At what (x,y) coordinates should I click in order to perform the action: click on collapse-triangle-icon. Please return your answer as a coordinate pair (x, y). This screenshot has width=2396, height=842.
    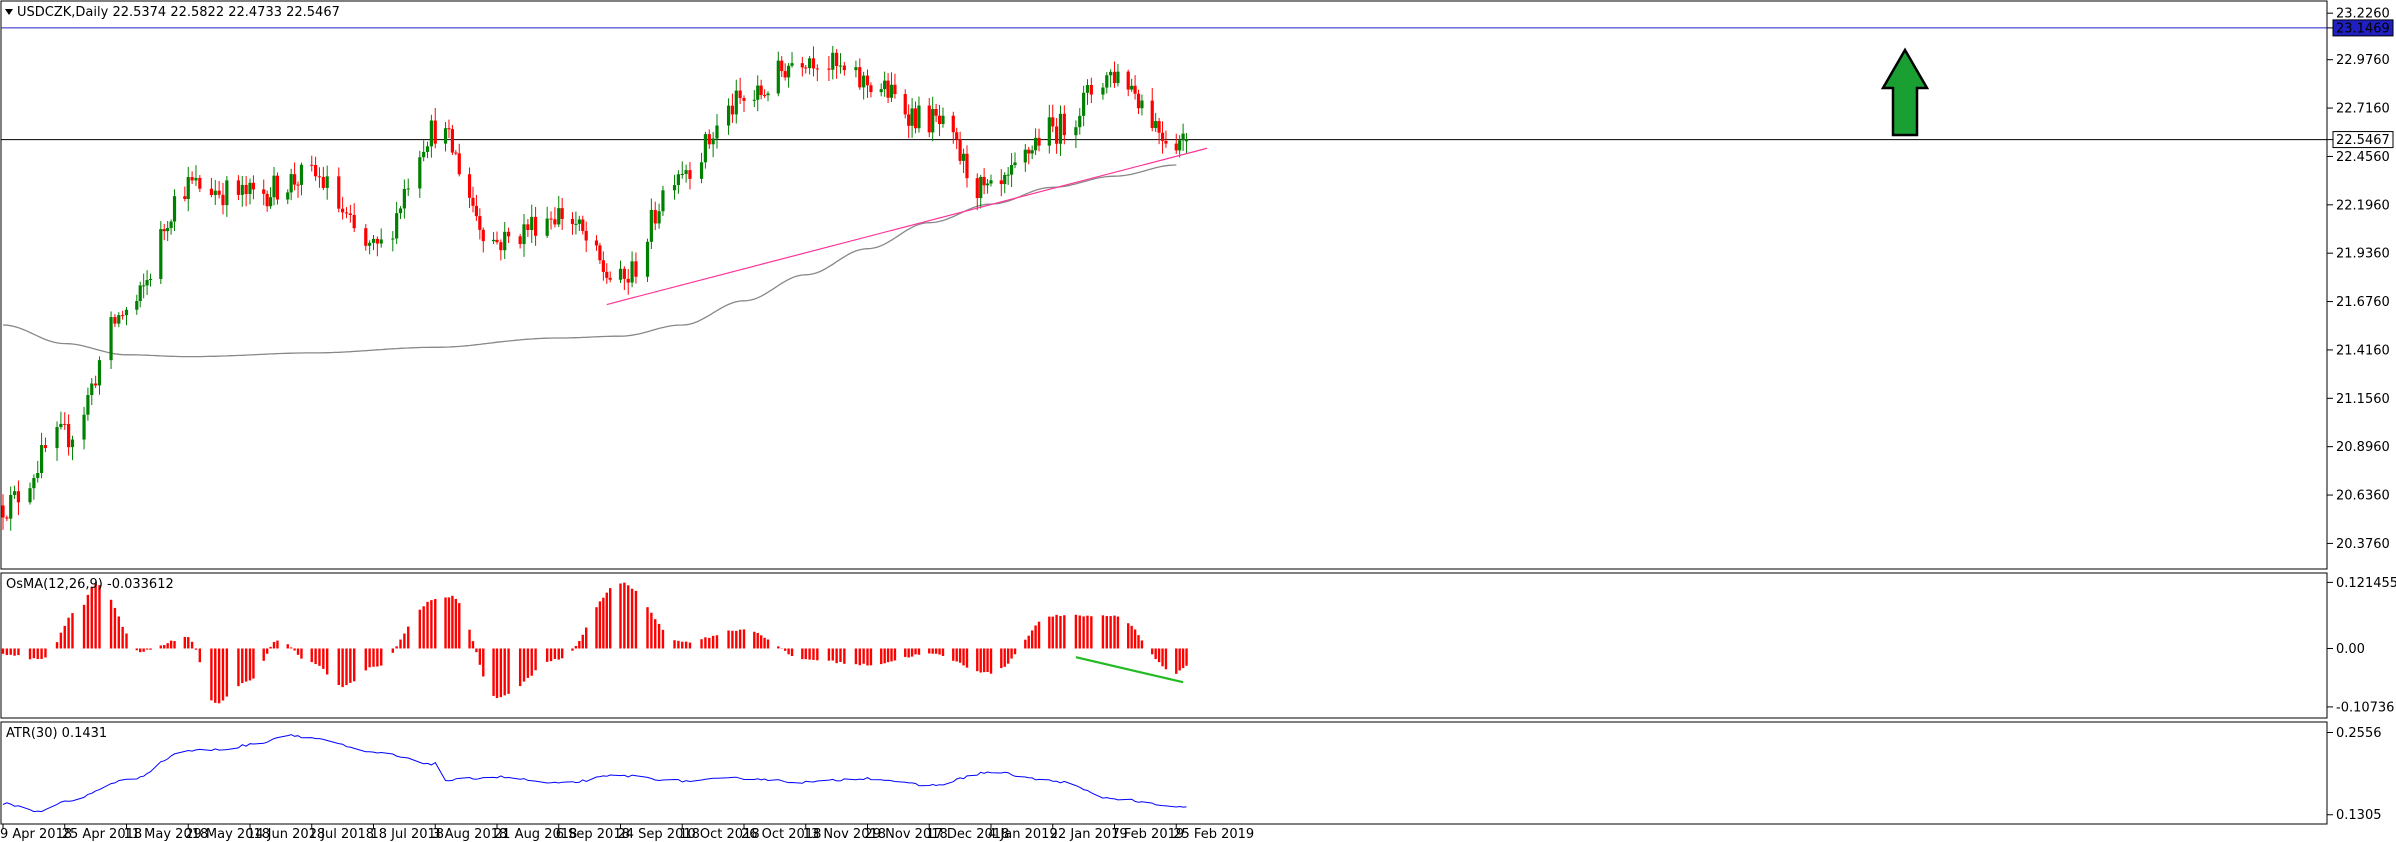
    Looking at the image, I should click on (9, 12).